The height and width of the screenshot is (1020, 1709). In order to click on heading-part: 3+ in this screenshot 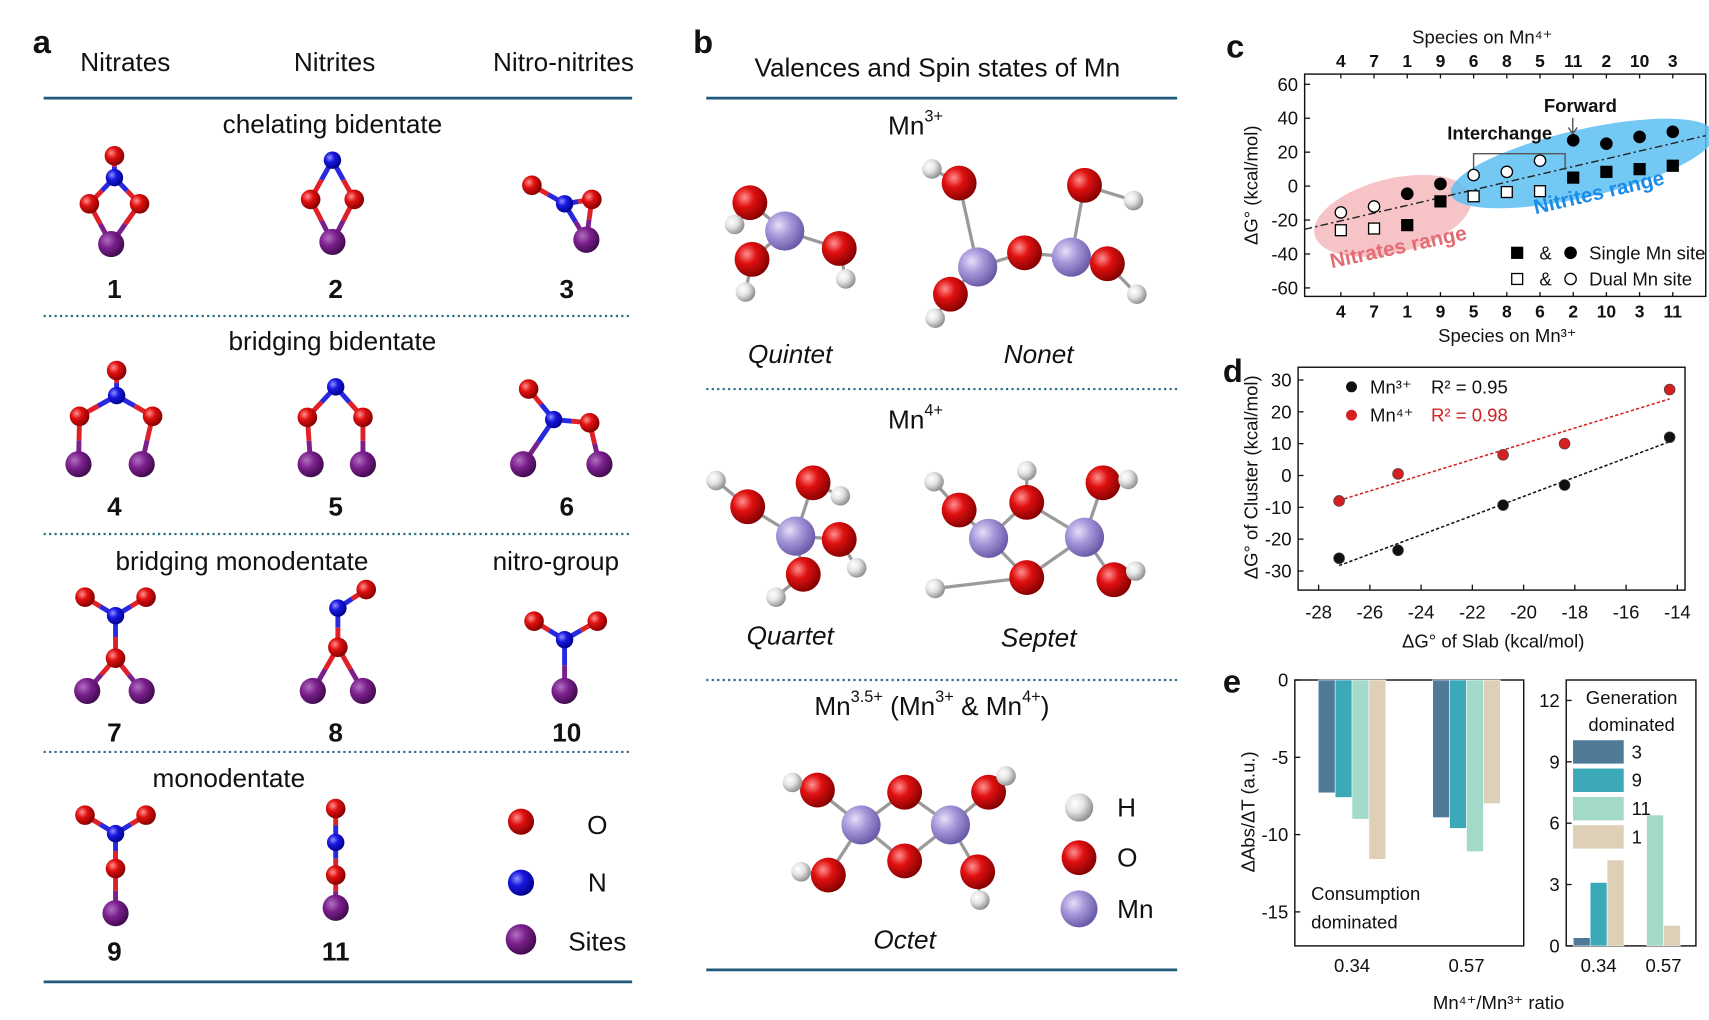, I will do `click(944, 697)`.